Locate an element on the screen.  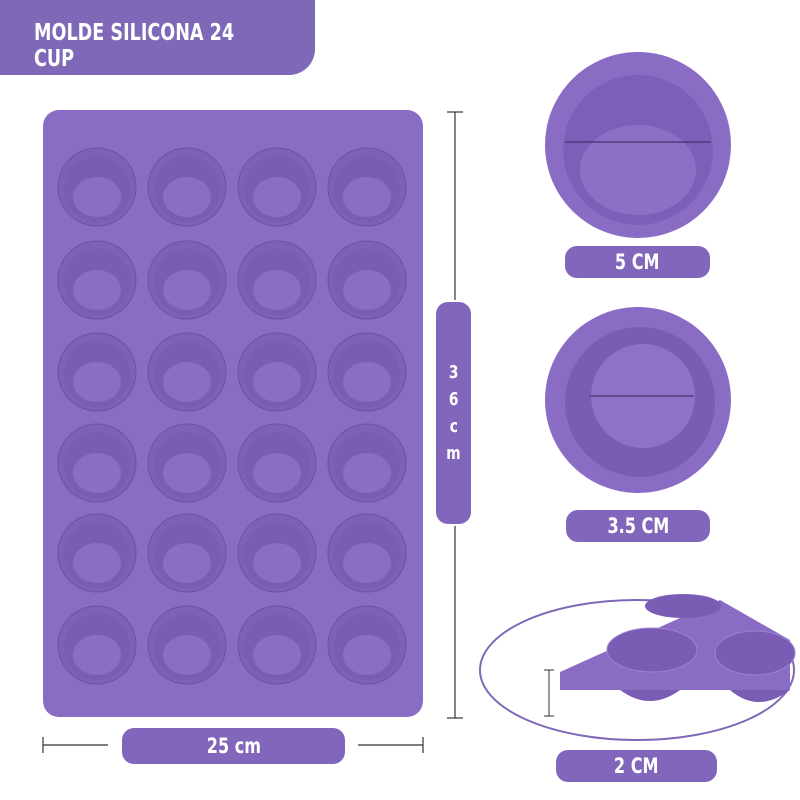
width-dimension-line is located at coordinates (233, 745).